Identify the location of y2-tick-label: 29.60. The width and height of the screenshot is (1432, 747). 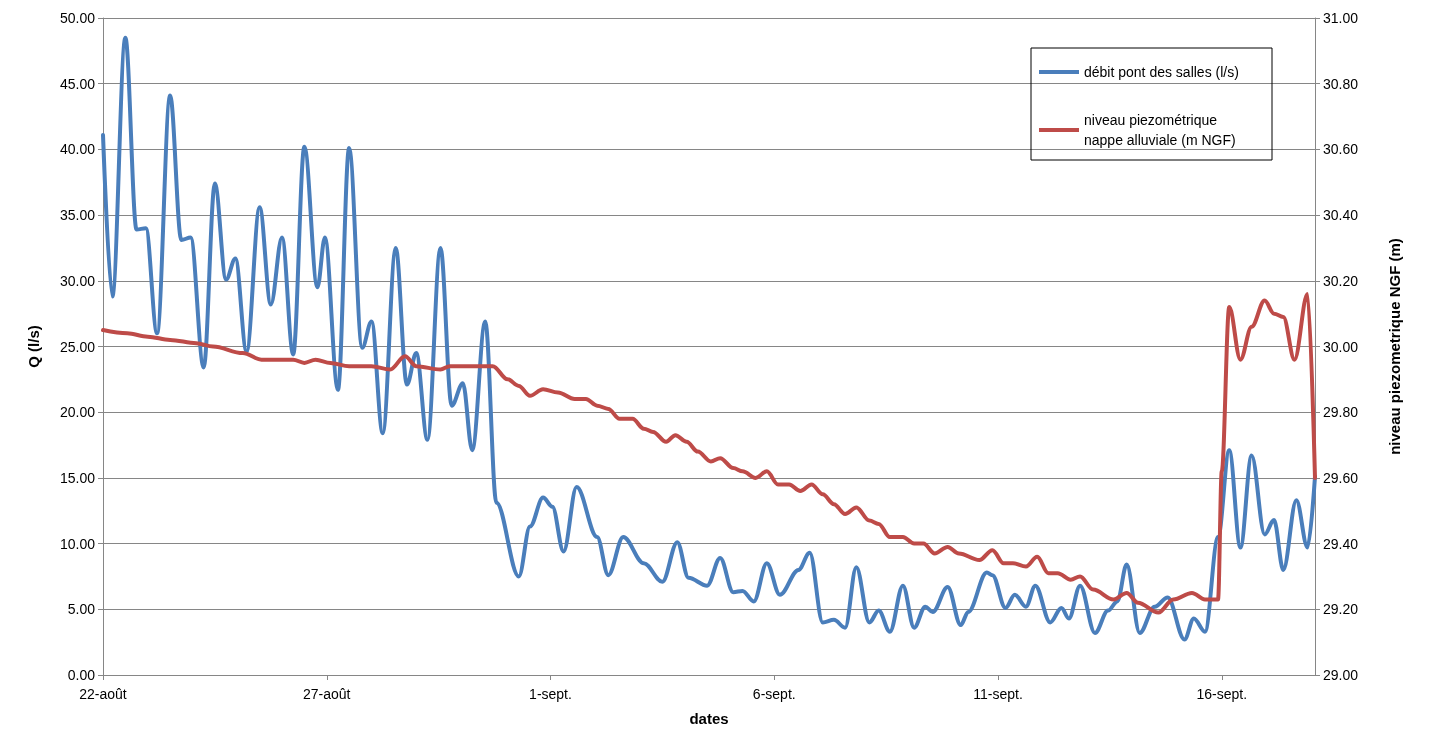
(1341, 477).